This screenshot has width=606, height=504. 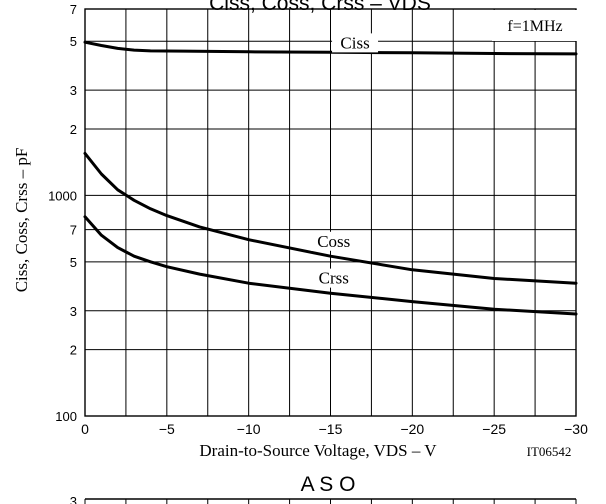 What do you see at coordinates (494, 429) in the screenshot?
I see `x-tick-label: −25` at bounding box center [494, 429].